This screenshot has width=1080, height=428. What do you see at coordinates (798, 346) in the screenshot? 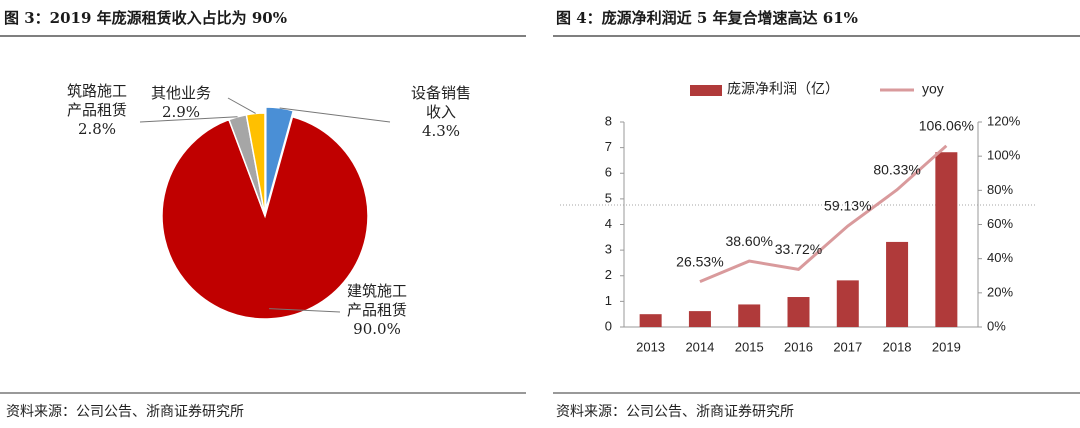
I see `x-tick-label: 2016` at bounding box center [798, 346].